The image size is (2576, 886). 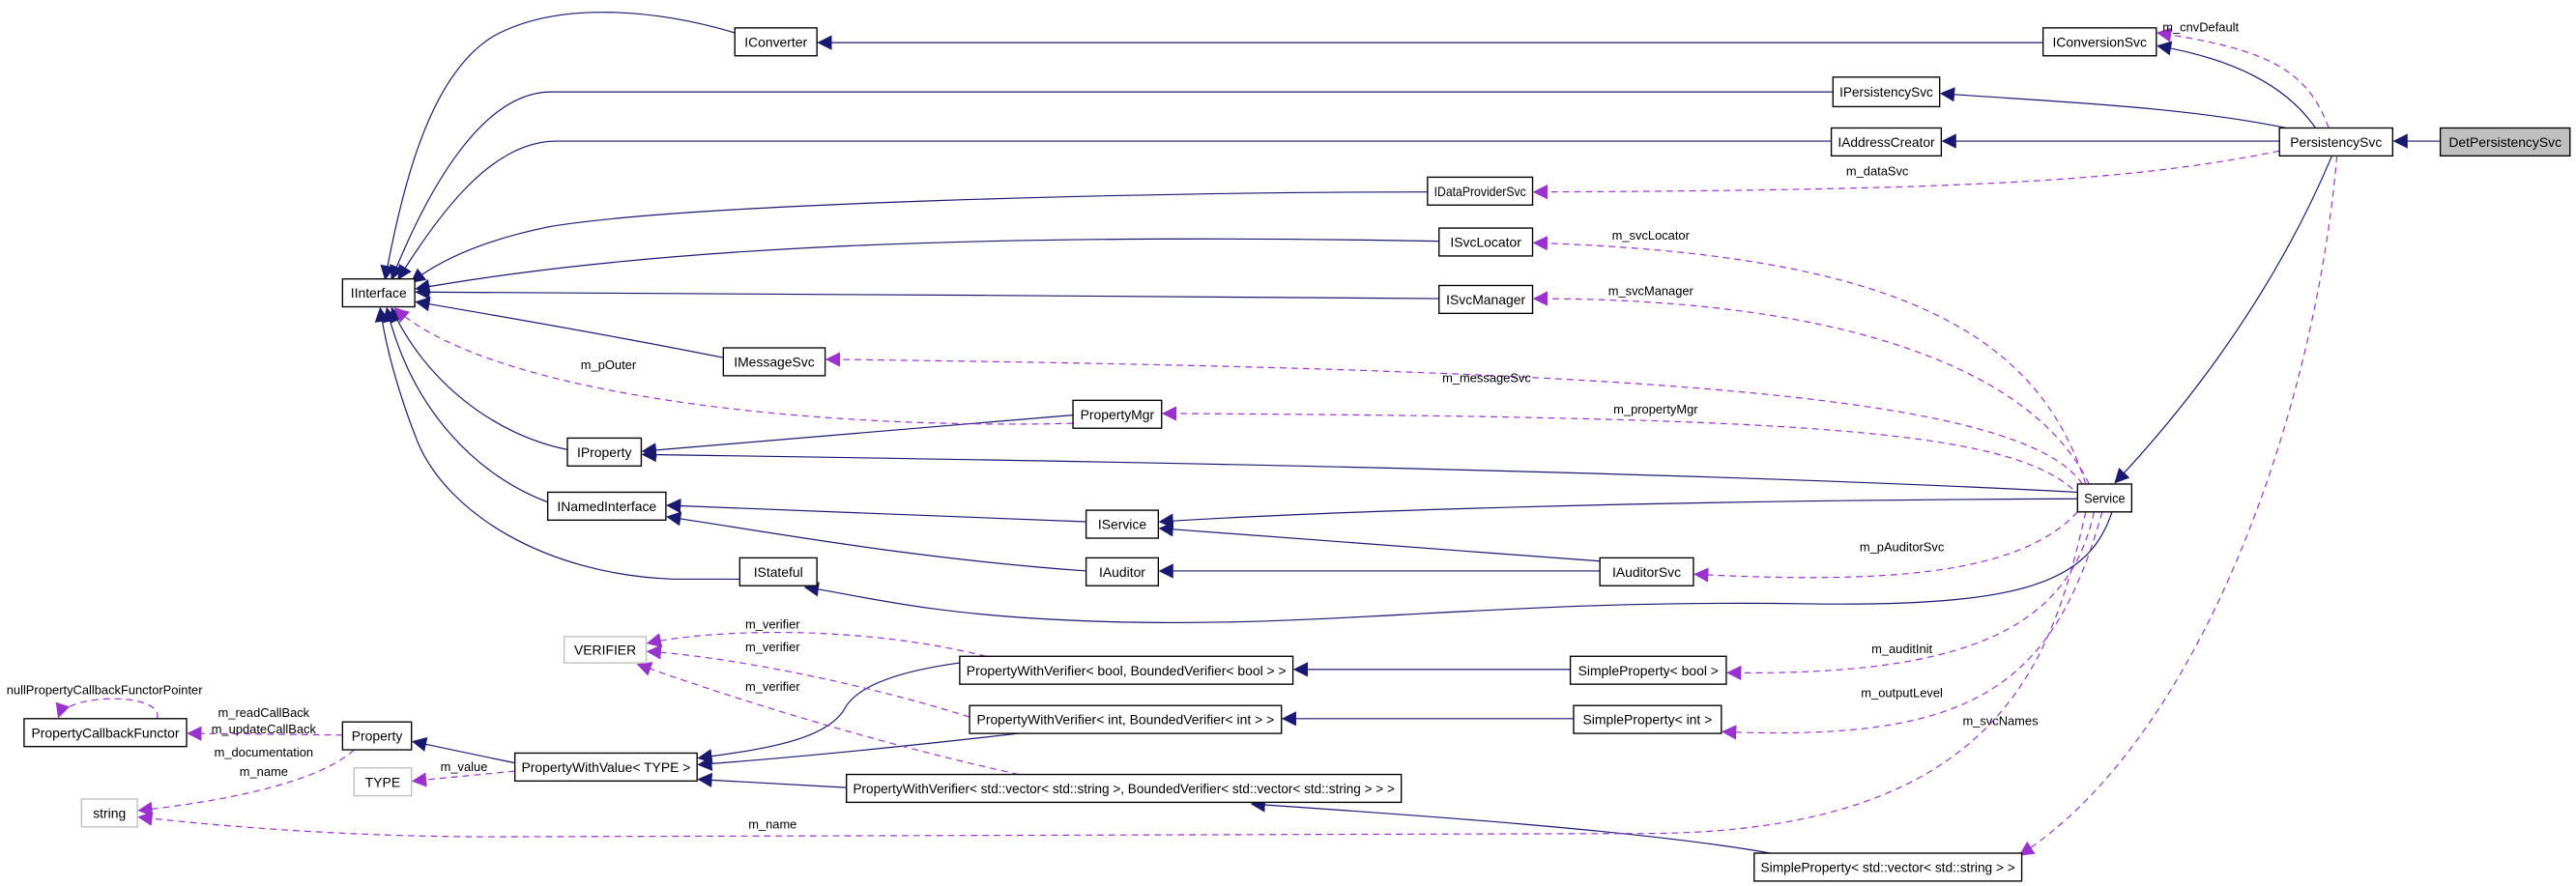 I want to click on class-node-service: Service, so click(x=2104, y=498).